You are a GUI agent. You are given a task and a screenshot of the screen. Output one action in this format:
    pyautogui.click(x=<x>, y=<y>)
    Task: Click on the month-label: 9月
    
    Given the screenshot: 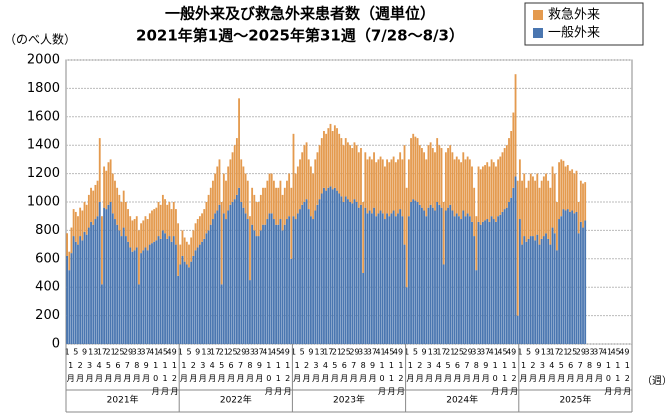 What is the action you would take?
    pyautogui.click(x=372, y=372)
    